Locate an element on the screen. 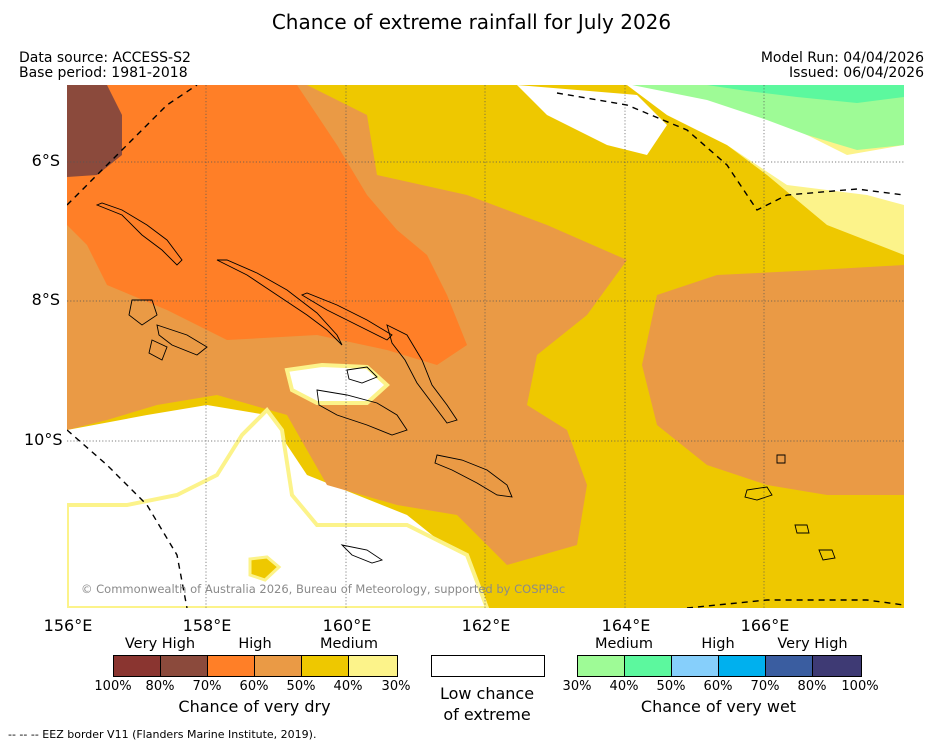  dry-colorbar is located at coordinates (255, 666).